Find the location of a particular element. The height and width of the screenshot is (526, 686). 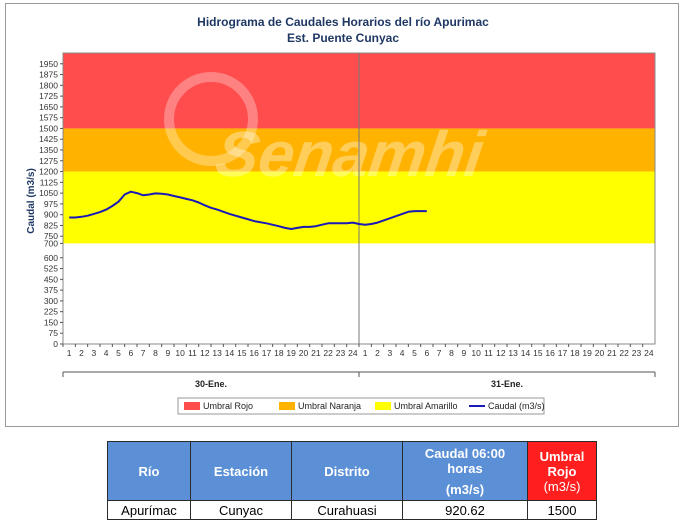

header-caudal: Caudal 06:00 horas (m3/s) is located at coordinates (465, 471).